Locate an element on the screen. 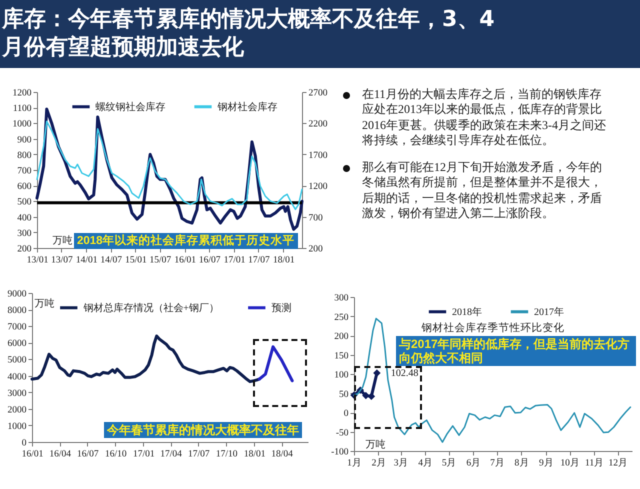 The width and height of the screenshot is (640, 489). x-tick-label: 7月 is located at coordinates (497, 463).